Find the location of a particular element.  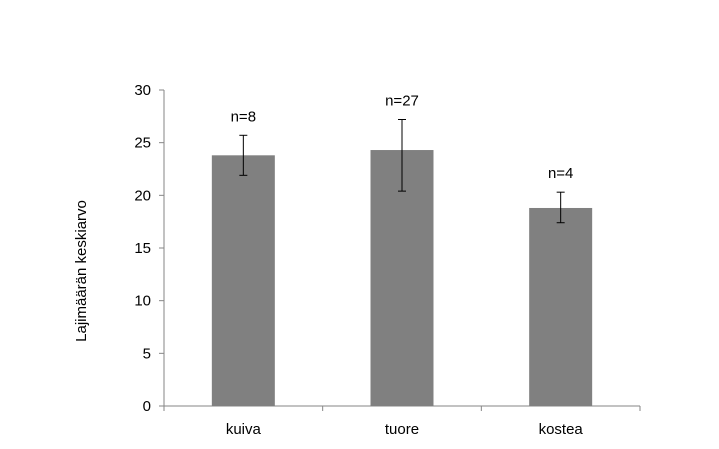

y-tick-label: 25 is located at coordinates (142, 143).